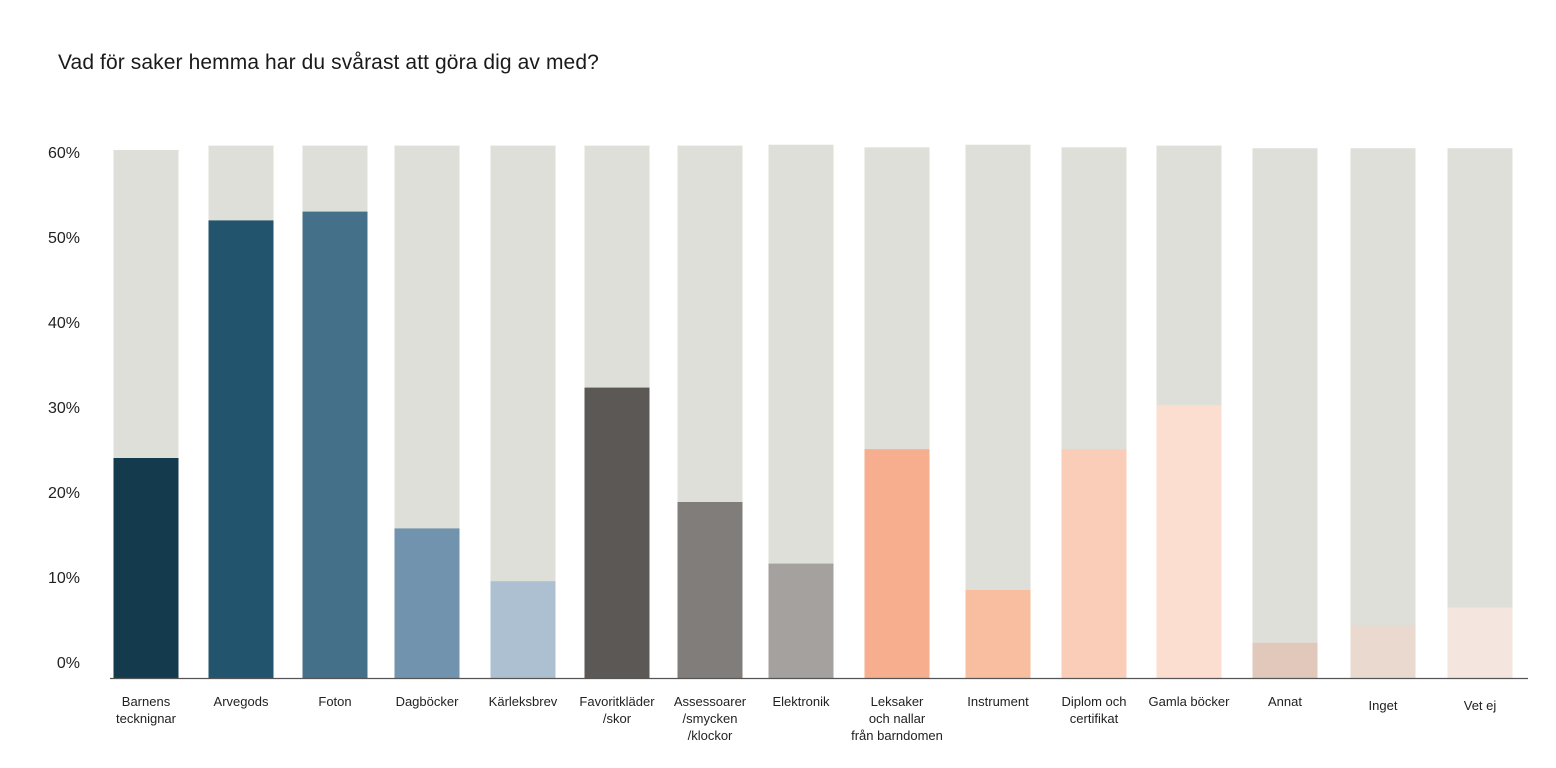 The width and height of the screenshot is (1556, 768). I want to click on x-tick-label: Vet ej, so click(1480, 705).